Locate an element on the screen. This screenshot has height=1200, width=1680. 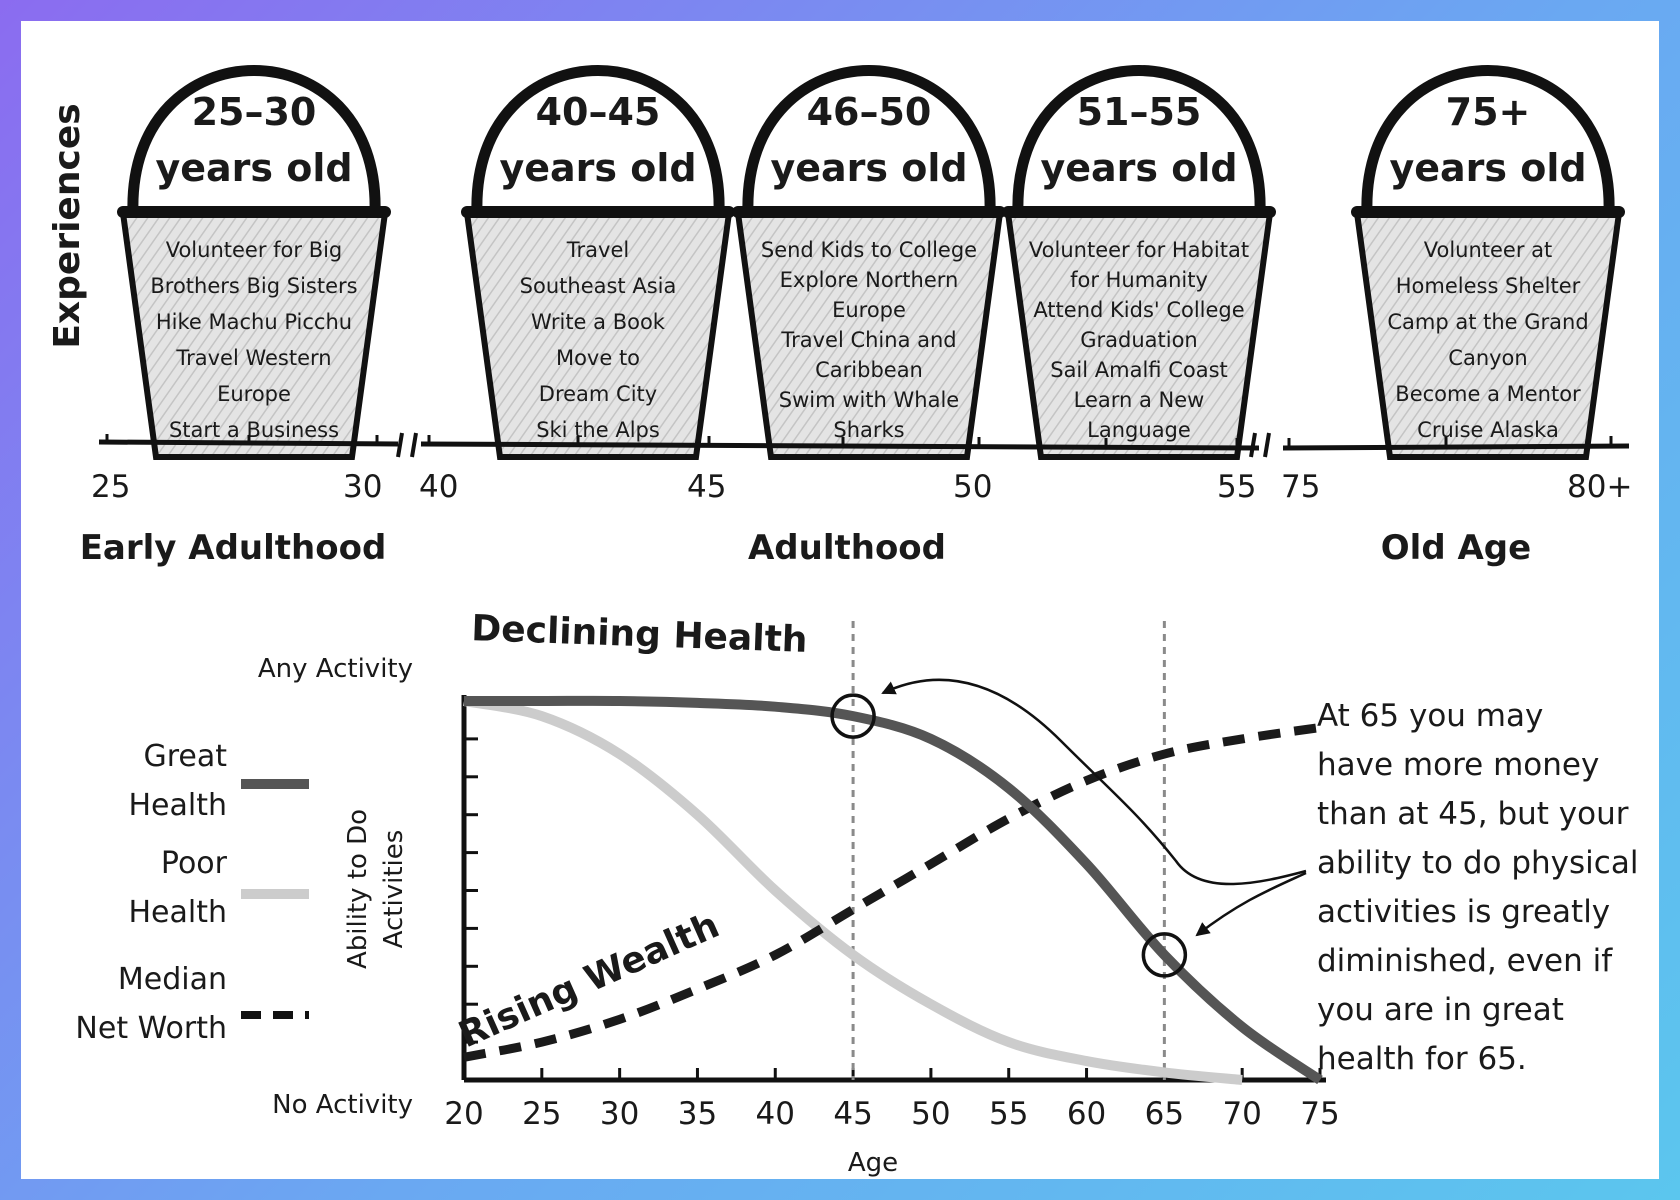
timeline-tick-40: 40 is located at coordinates (438, 487).